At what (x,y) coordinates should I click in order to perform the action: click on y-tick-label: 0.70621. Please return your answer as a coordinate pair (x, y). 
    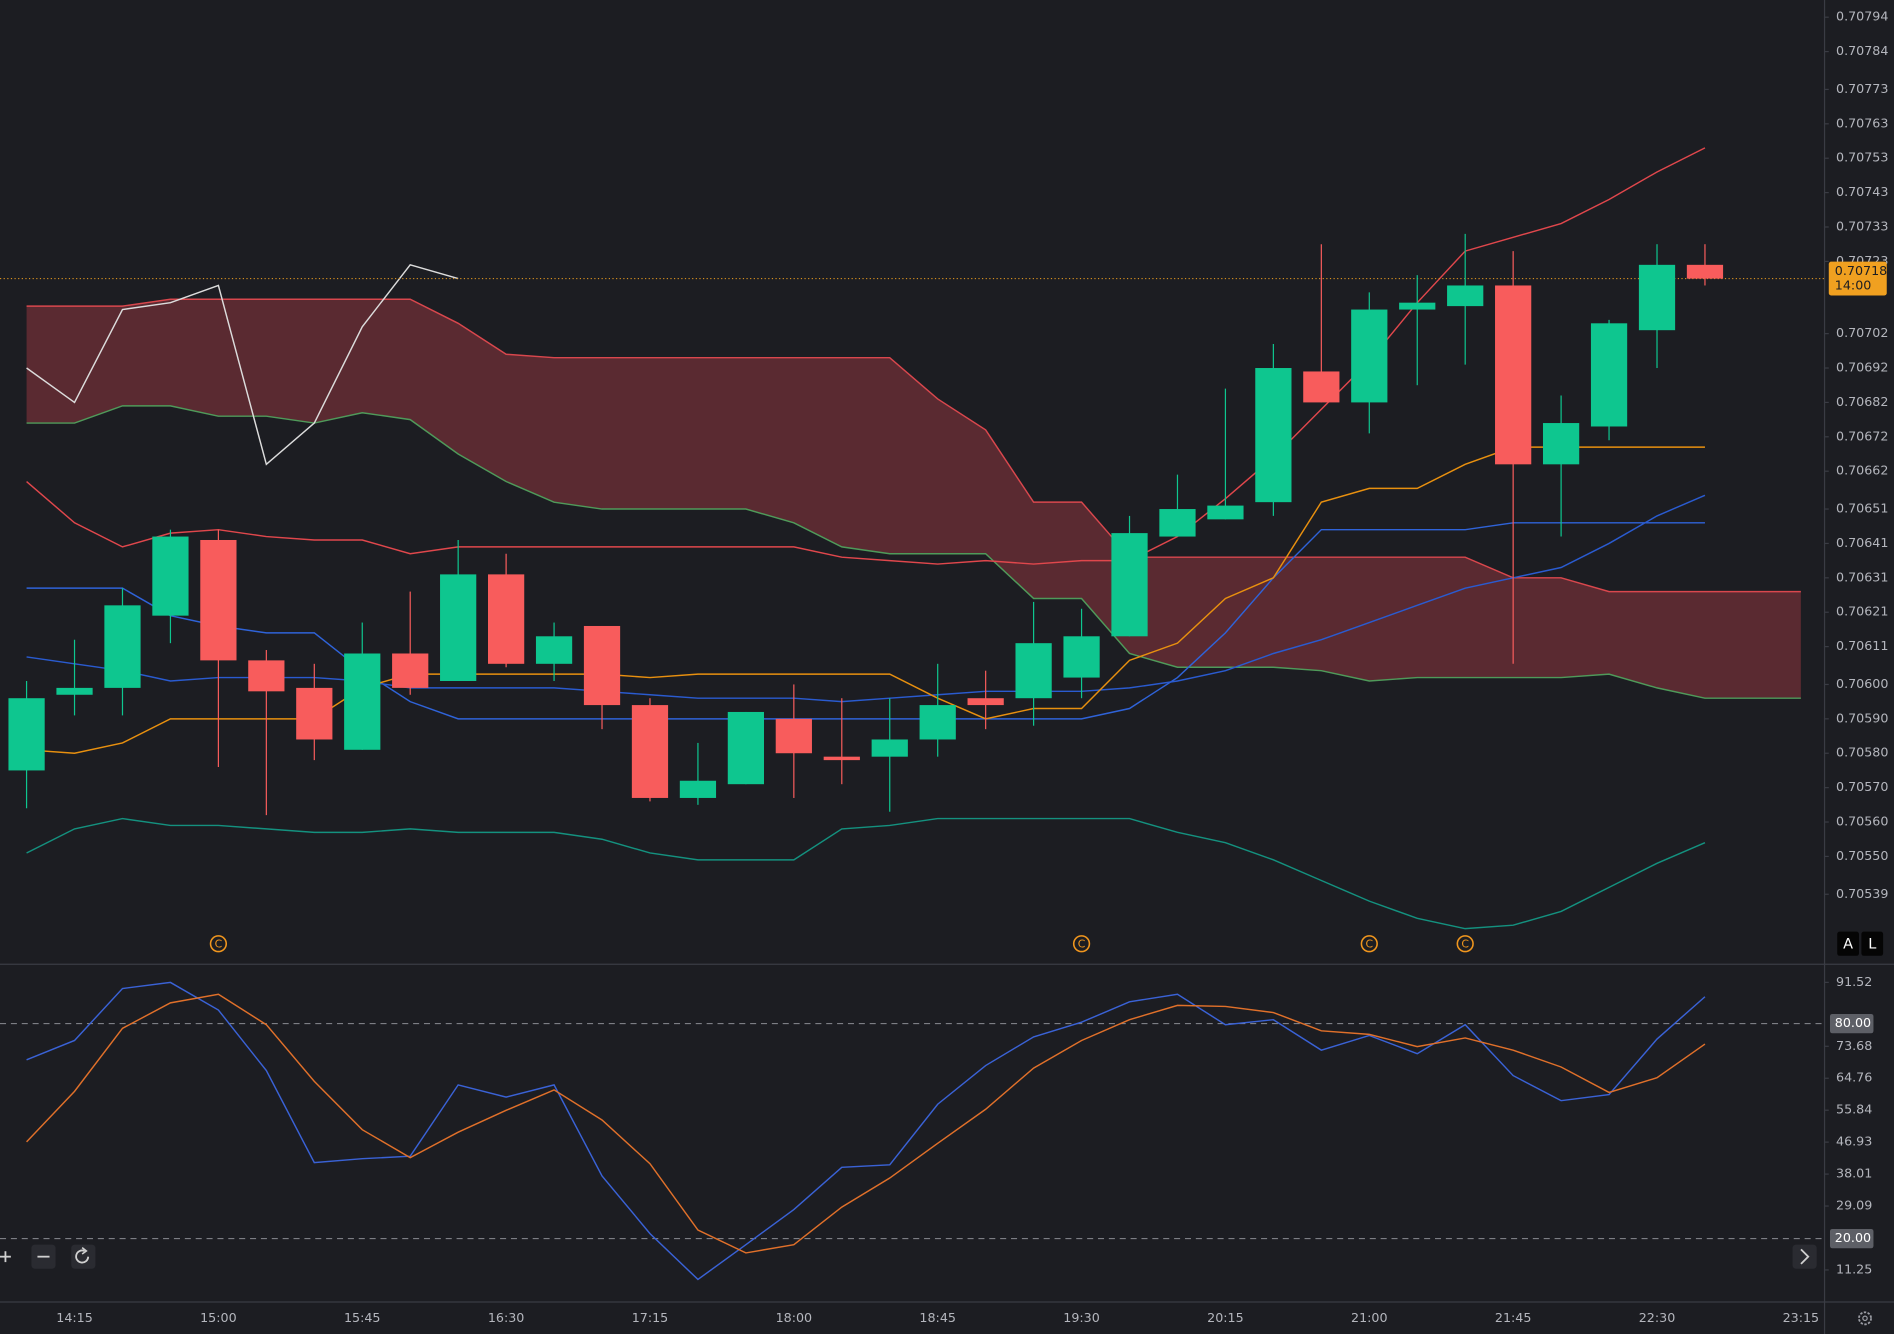
    Looking at the image, I should click on (1862, 611).